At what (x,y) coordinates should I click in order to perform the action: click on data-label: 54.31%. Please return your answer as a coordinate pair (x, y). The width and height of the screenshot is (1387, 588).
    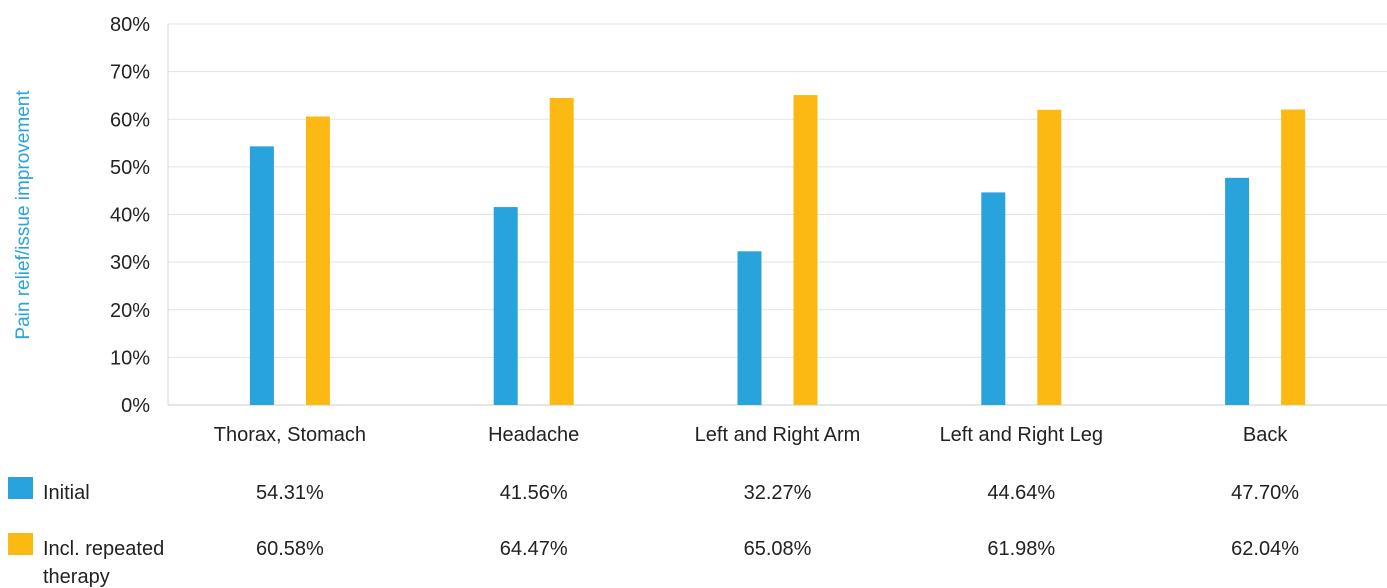
    Looking at the image, I should click on (290, 493).